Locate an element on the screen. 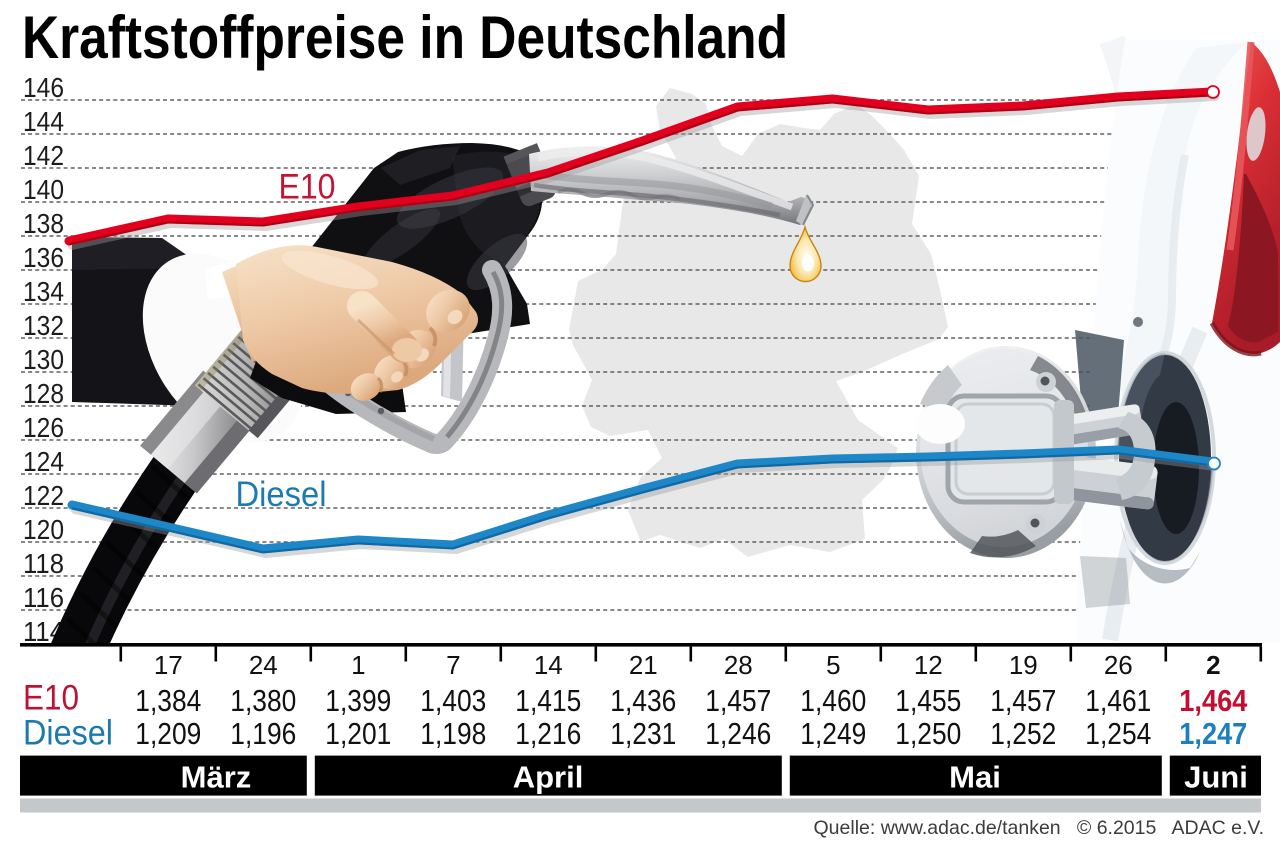 The width and height of the screenshot is (1280, 847). svg-text: 7 is located at coordinates (453, 665).